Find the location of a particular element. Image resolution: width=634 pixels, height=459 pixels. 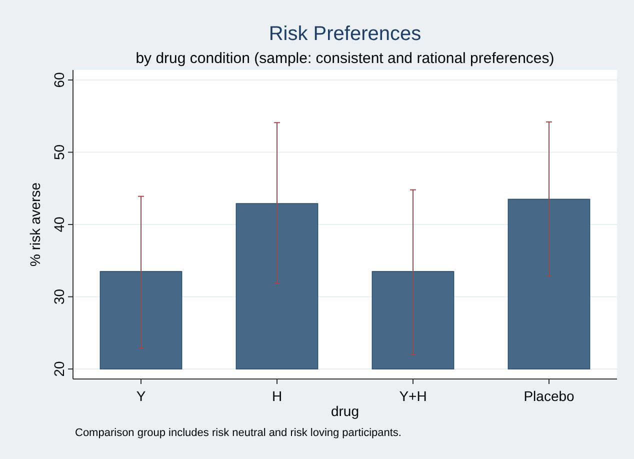

x-tick-label: Placebo is located at coordinates (549, 396).